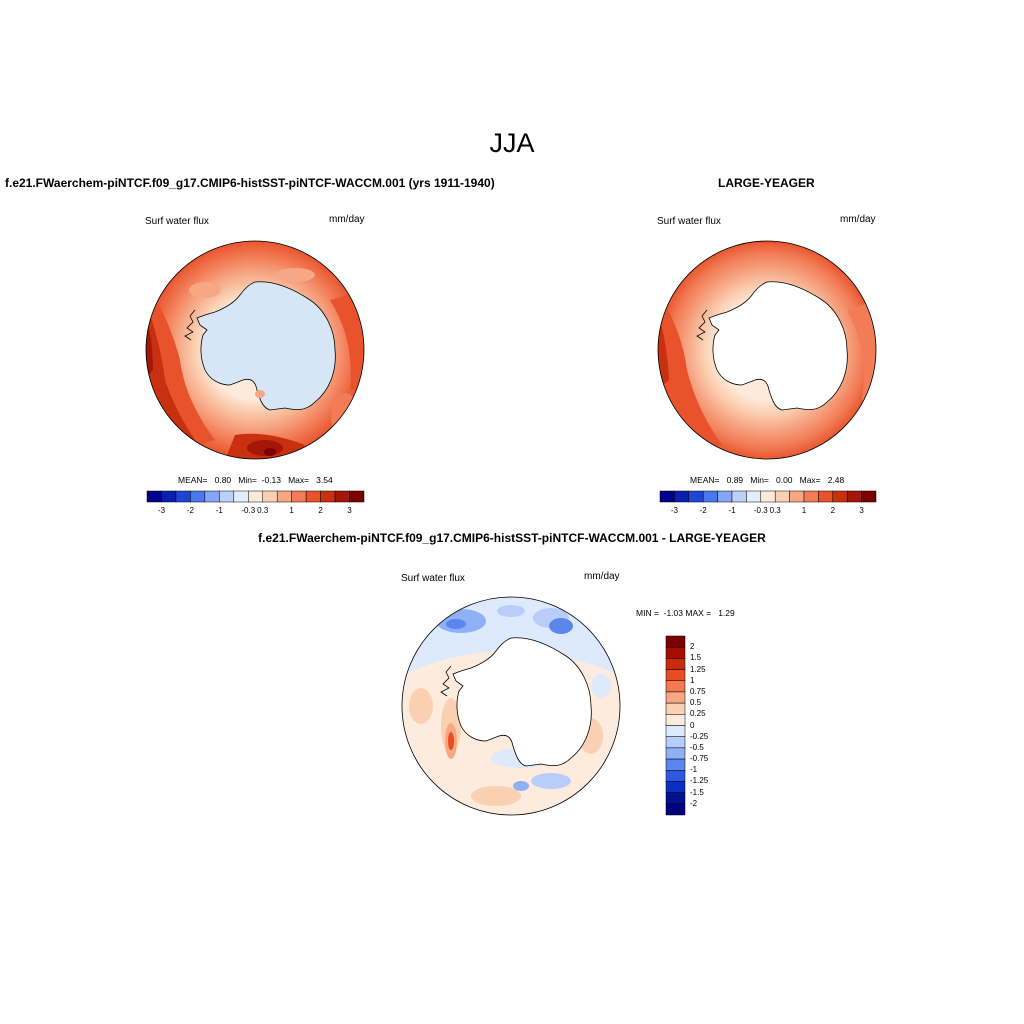 This screenshot has height=1024, width=1024. Describe the element at coordinates (767, 350) in the screenshot. I see `right-polar-map` at that location.